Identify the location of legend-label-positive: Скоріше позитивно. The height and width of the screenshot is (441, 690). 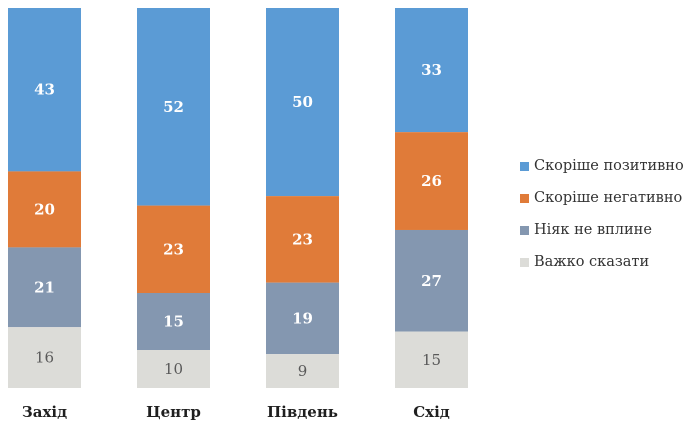
(609, 166).